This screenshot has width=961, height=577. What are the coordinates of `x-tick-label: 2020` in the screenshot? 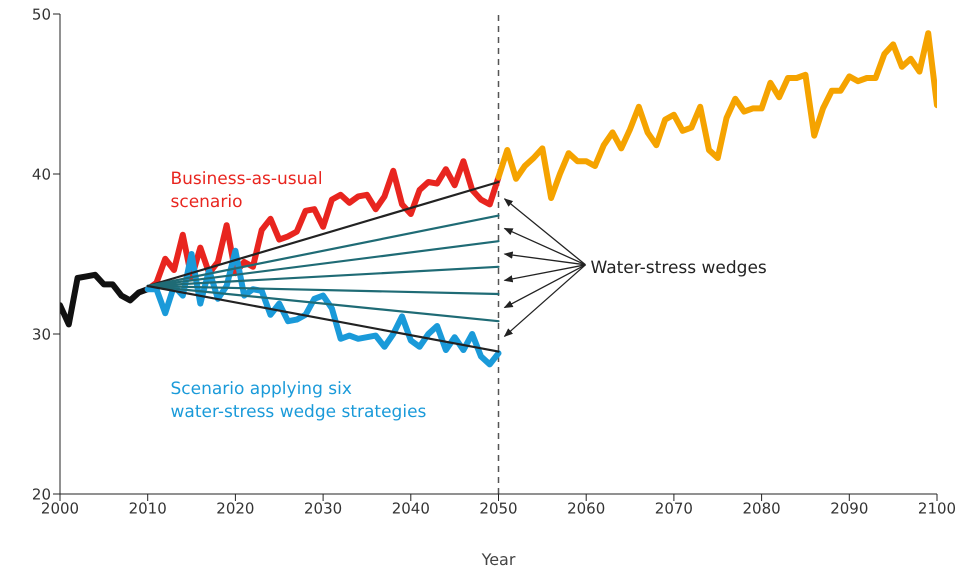 It's located at (235, 509).